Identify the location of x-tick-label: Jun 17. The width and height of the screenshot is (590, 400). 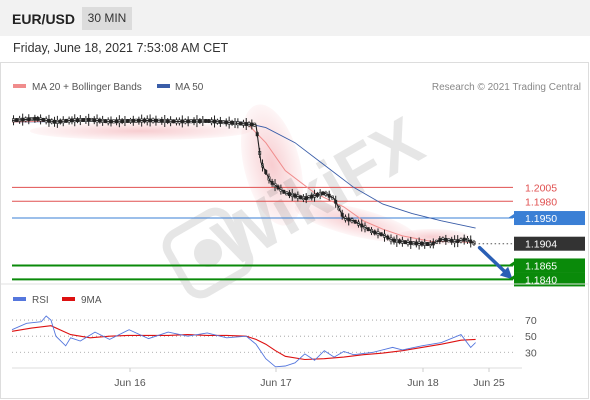
(276, 383).